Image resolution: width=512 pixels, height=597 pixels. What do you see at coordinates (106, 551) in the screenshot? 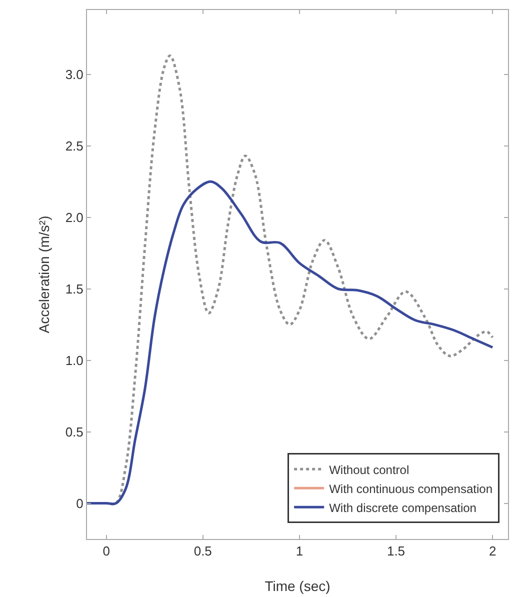
I see `x-tick-label: 0` at bounding box center [106, 551].